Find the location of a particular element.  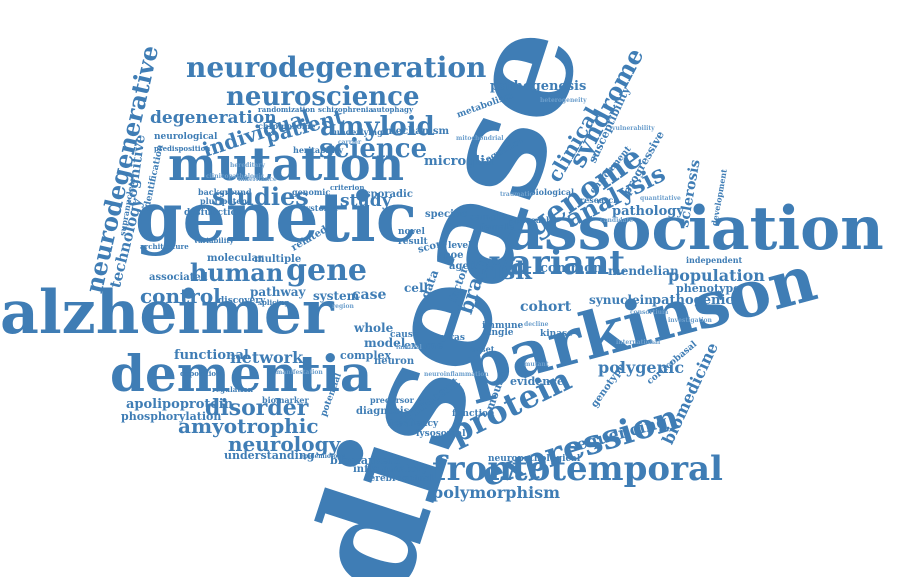

word-polygenic: polygenic is located at coordinates (641, 367).